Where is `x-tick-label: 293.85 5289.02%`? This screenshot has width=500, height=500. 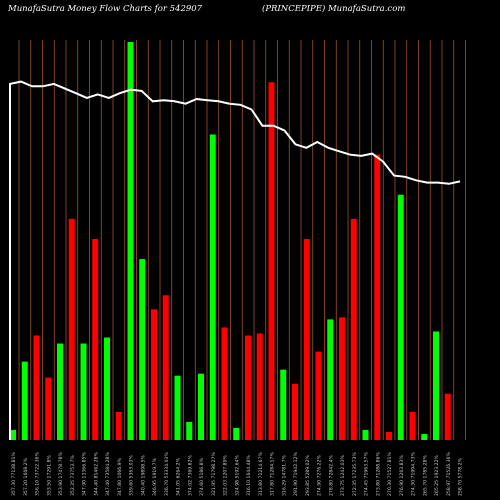
x-tick-label: 293.85 5289.02% is located at coordinates (308, 475).